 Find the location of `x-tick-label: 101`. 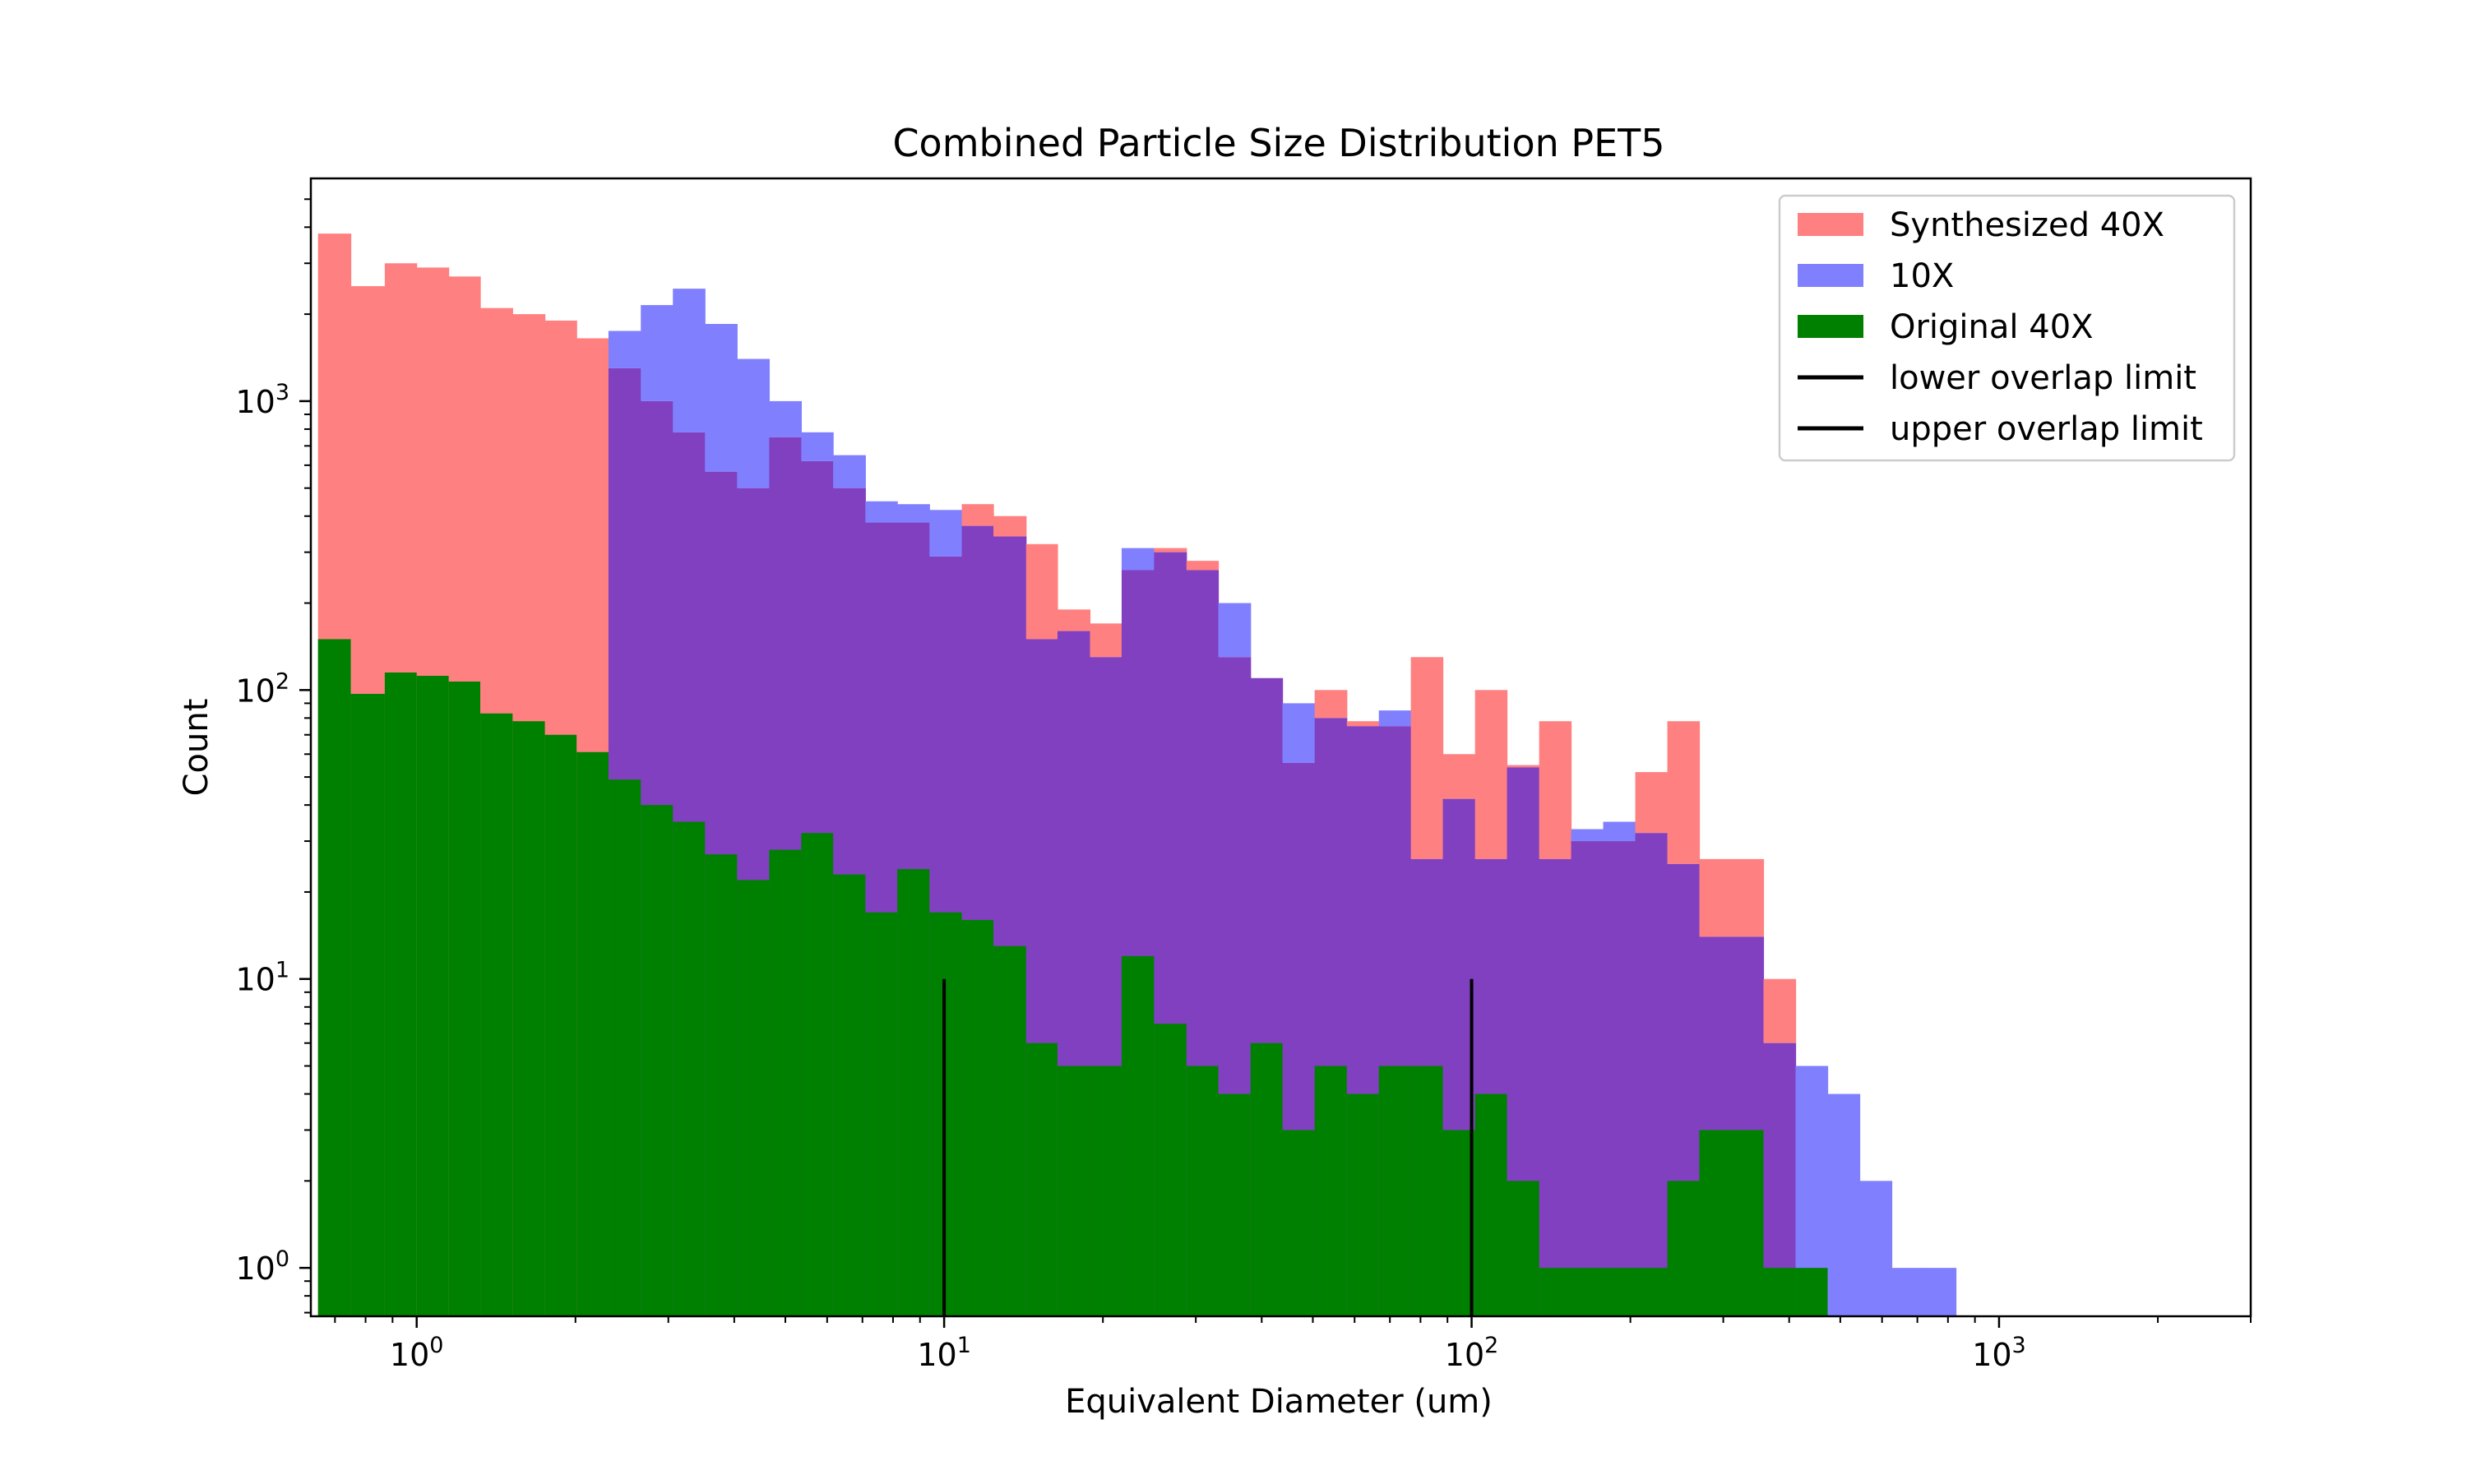

x-tick-label: 101 is located at coordinates (944, 1353).